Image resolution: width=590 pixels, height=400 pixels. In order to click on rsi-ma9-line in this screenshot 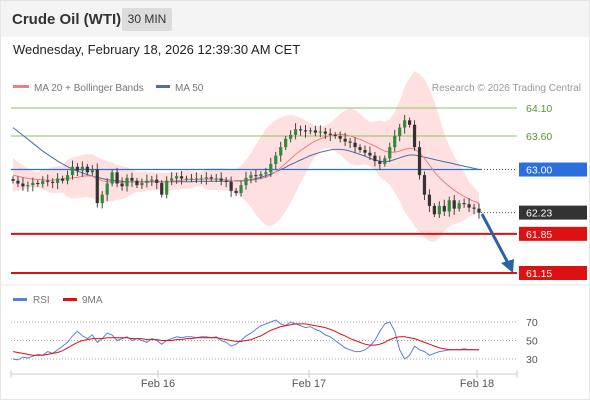, I will do `click(245, 339)`.